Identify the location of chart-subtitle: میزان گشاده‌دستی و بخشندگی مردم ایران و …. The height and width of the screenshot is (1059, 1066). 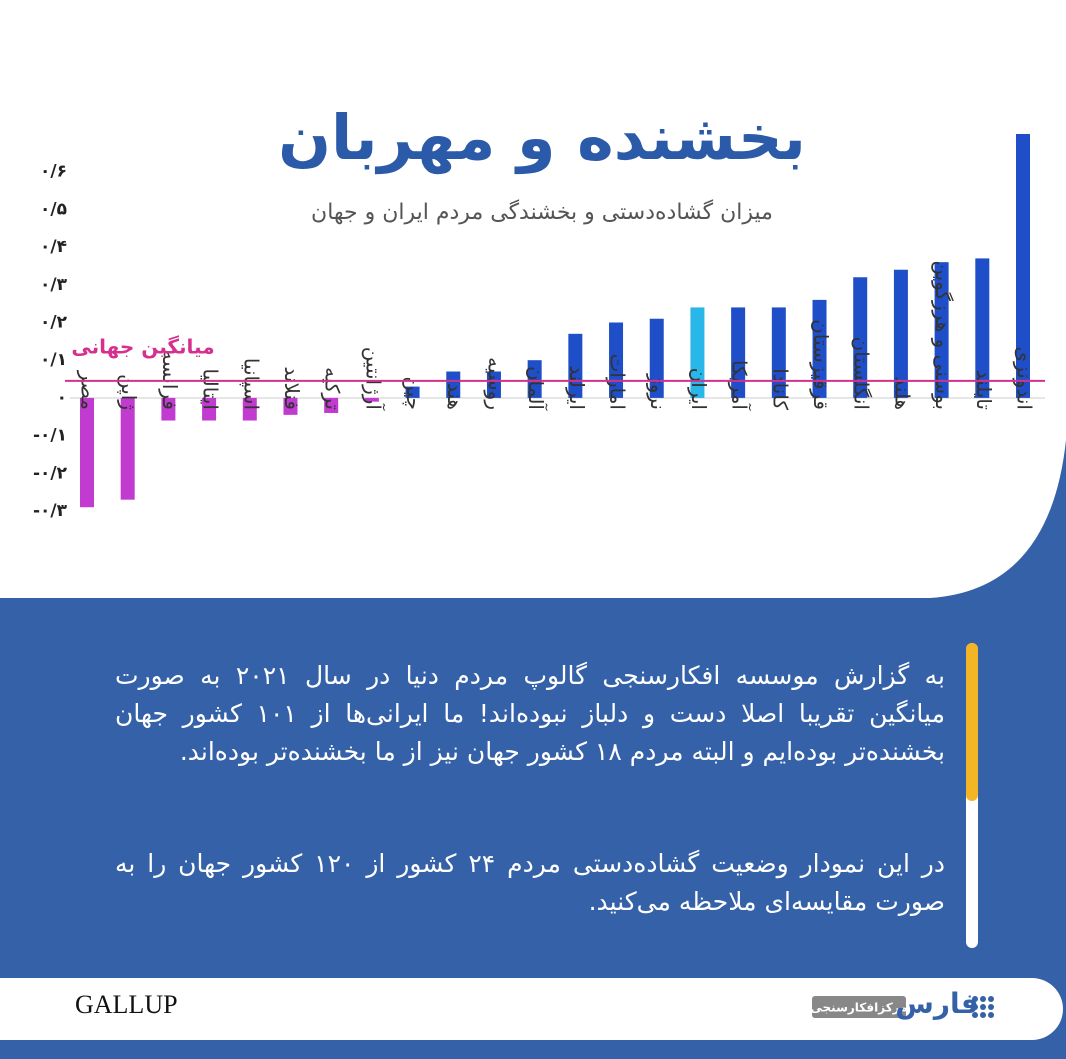
(542, 212).